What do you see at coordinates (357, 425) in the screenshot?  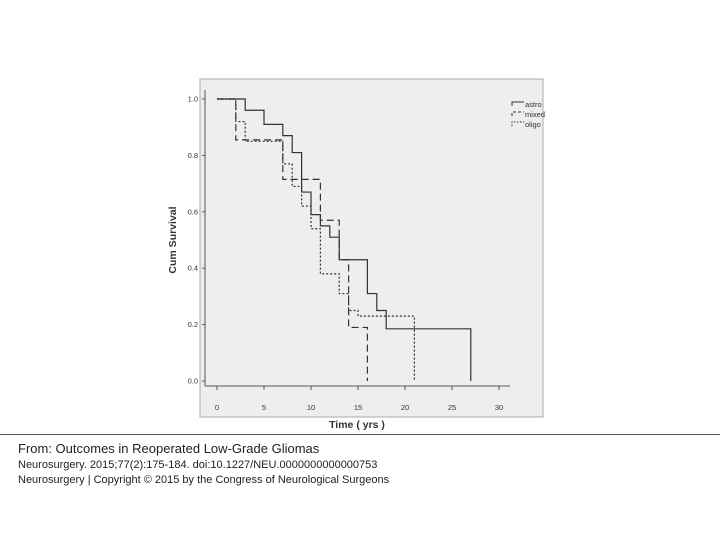 I see `x-axis-title: Time ( yrs )` at bounding box center [357, 425].